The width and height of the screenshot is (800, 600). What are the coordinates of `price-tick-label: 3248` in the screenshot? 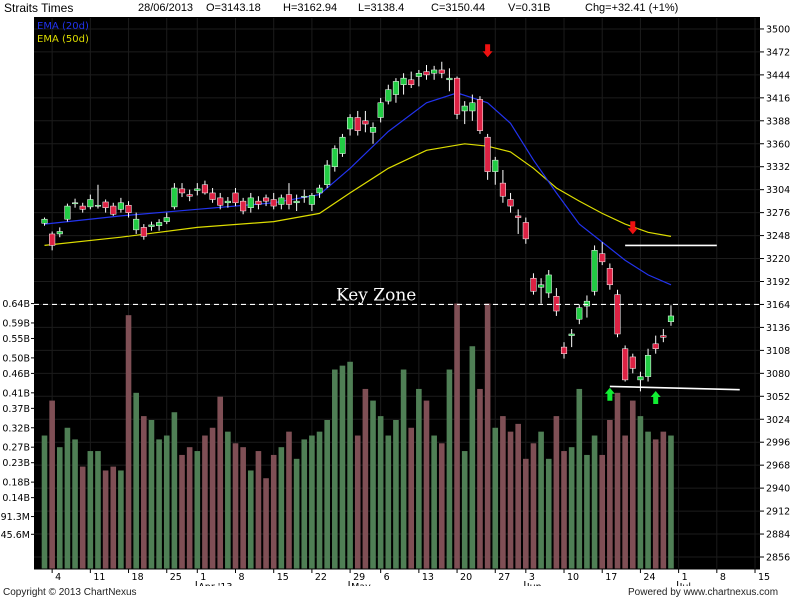 It's located at (778, 236).